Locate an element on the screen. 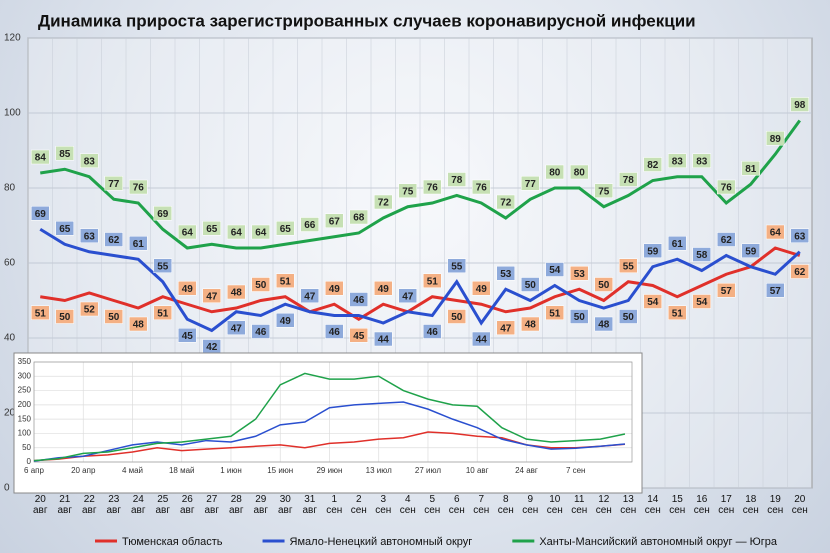 The image size is (830, 553). inset-plot is located at coordinates (333, 412).